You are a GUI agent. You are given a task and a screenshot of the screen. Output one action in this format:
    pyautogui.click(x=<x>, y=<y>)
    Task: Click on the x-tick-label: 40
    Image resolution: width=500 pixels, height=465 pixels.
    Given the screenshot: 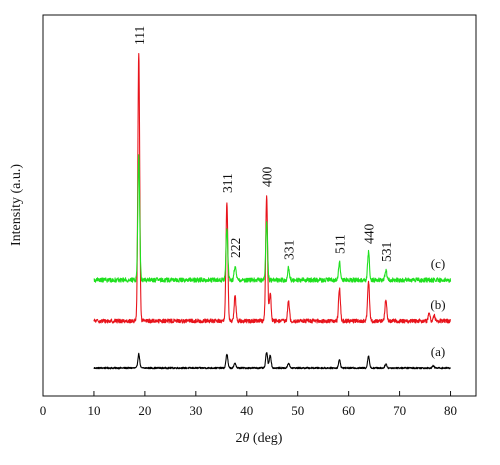 What is the action you would take?
    pyautogui.click(x=246, y=410)
    